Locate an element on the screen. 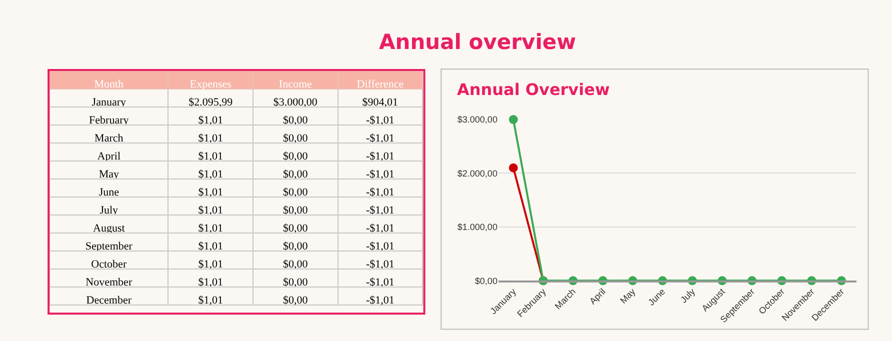  text: Month is located at coordinates (109, 84).